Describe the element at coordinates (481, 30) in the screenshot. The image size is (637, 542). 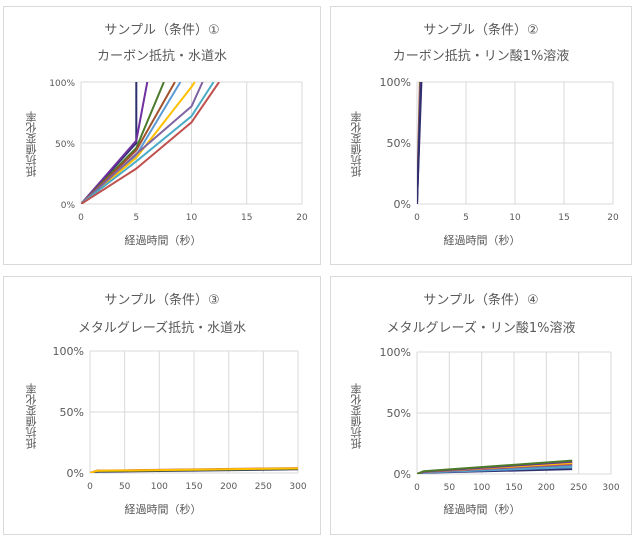
I see `chart-title: サンプル（条件）②` at that location.